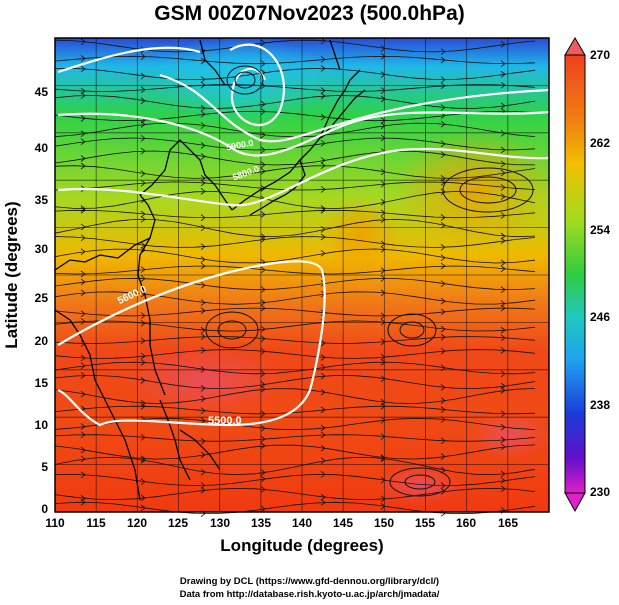 The width and height of the screenshot is (619, 605). Describe the element at coordinates (225, 421) in the screenshot. I see `contour-label: 5500.0` at that location.